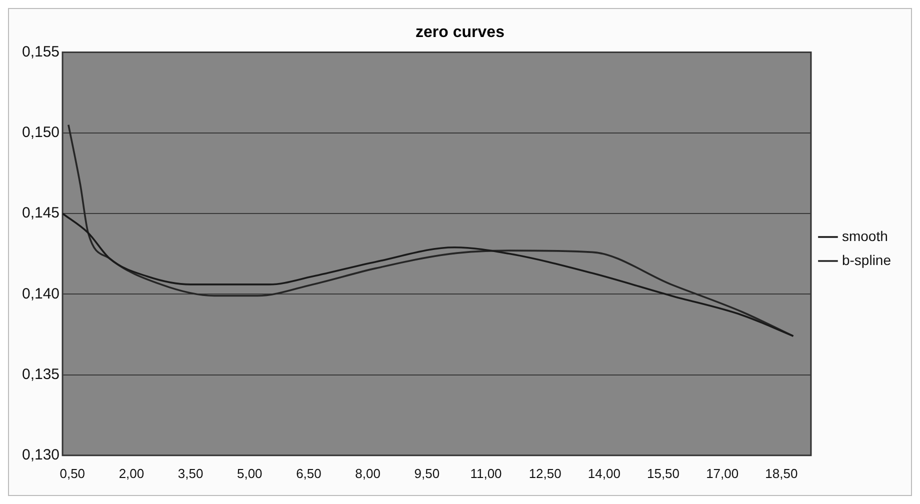 Image resolution: width=920 pixels, height=504 pixels. Describe the element at coordinates (486, 473) in the screenshot. I see `x-tick-label: 11,00` at that location.